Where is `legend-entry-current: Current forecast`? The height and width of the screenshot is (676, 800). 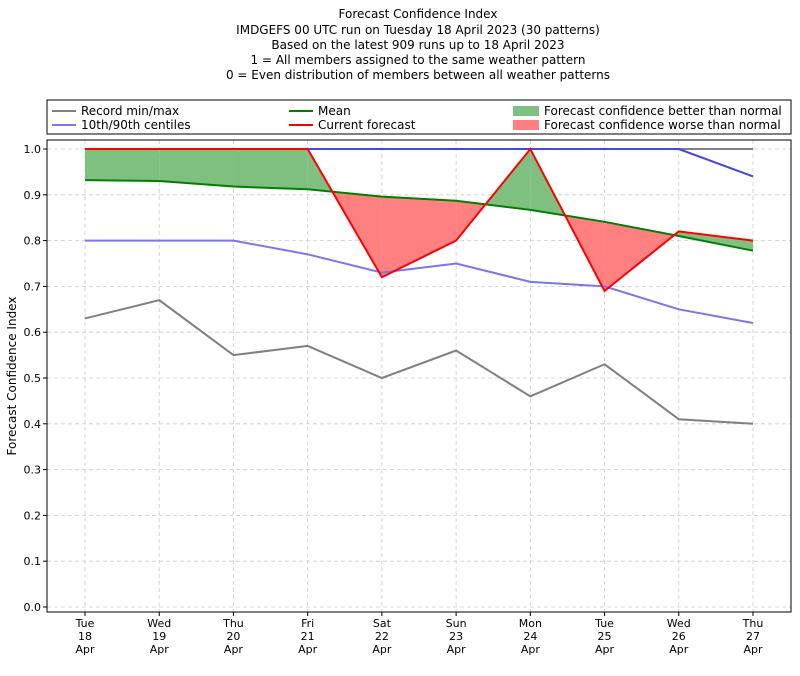
legend-entry-current: Current forecast is located at coordinates (352, 125).